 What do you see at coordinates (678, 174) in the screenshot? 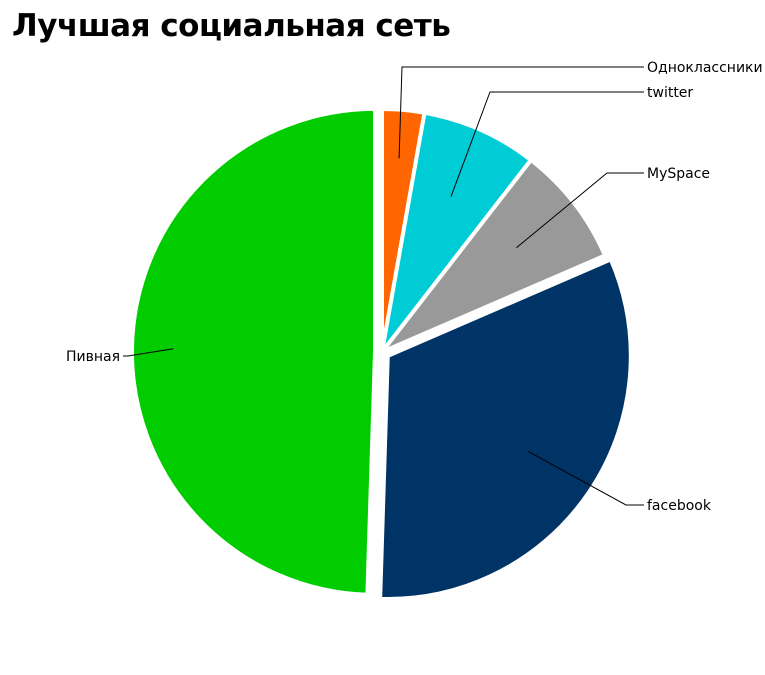
I see `slice-label-2: MySpace` at bounding box center [678, 174].